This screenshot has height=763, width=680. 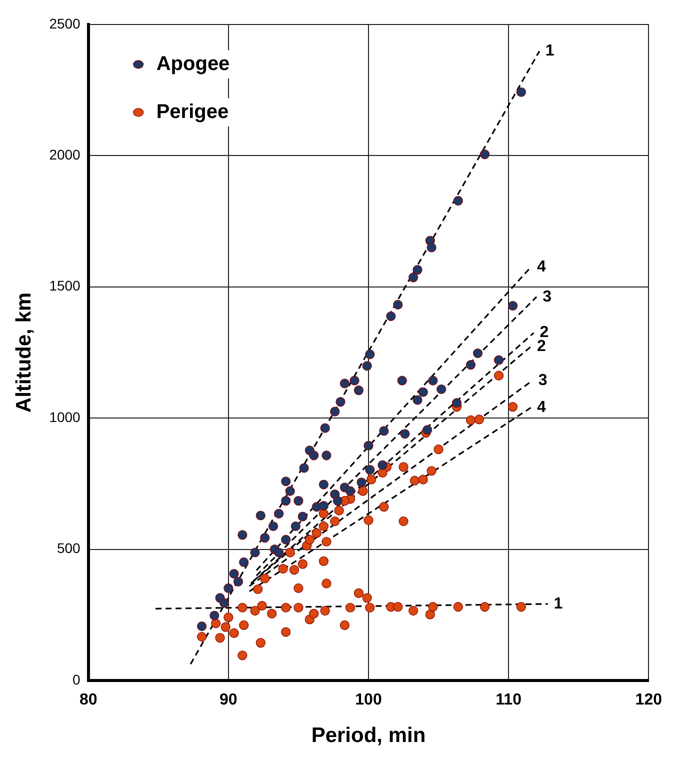 What do you see at coordinates (88, 700) in the screenshot?
I see `x-tick-label: 80` at bounding box center [88, 700].